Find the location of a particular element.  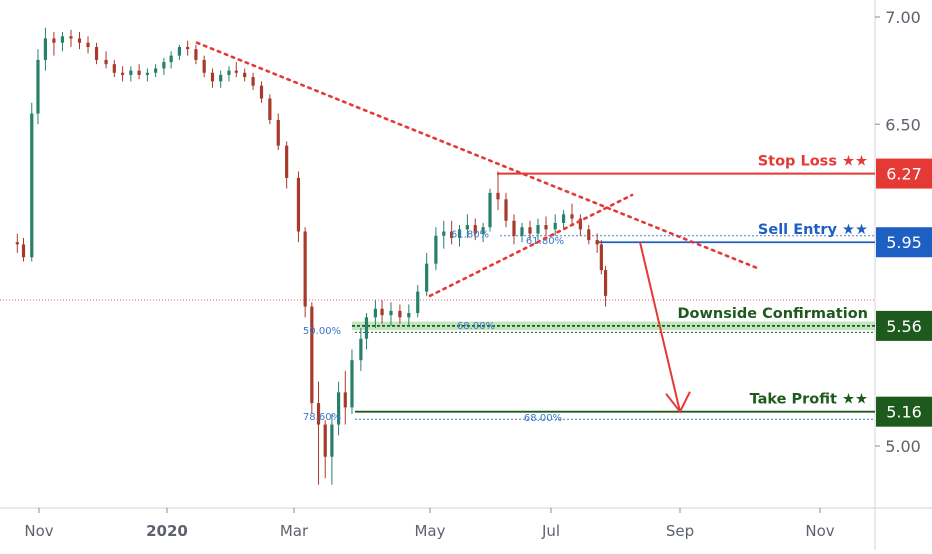

price-badge-label: 5.95 is located at coordinates (904, 242).